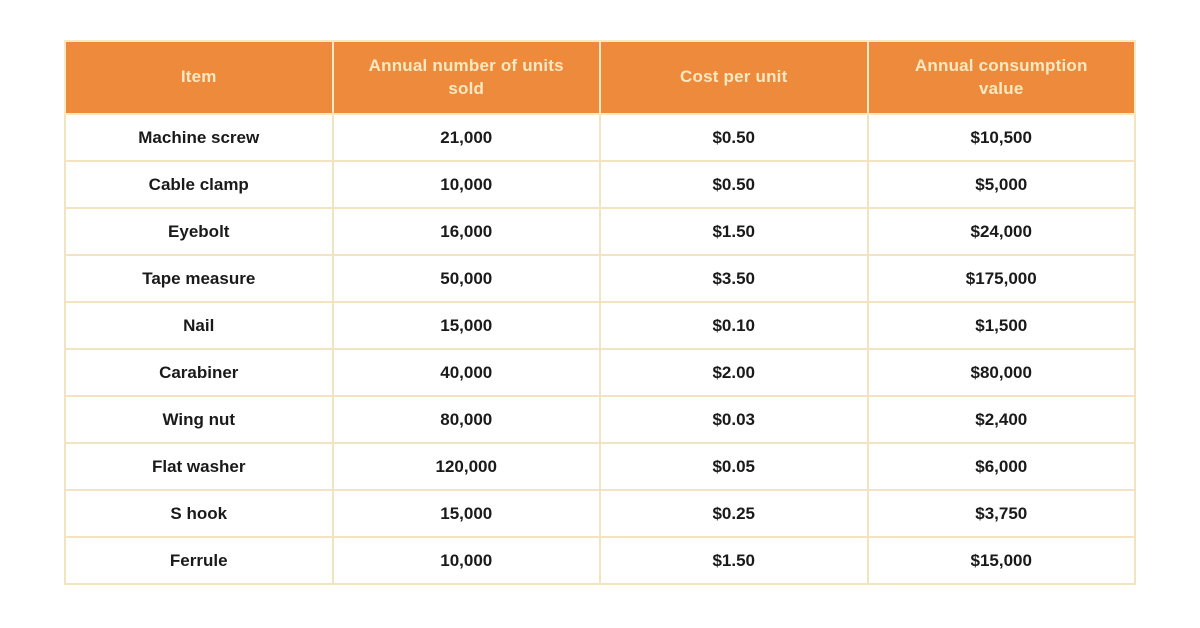  I want to click on cell-item: Tape measure, so click(199, 278).